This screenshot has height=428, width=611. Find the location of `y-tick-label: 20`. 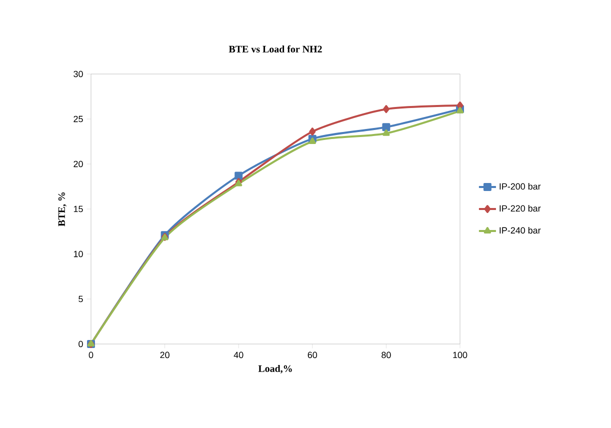

y-tick-label: 20 is located at coordinates (78, 164).